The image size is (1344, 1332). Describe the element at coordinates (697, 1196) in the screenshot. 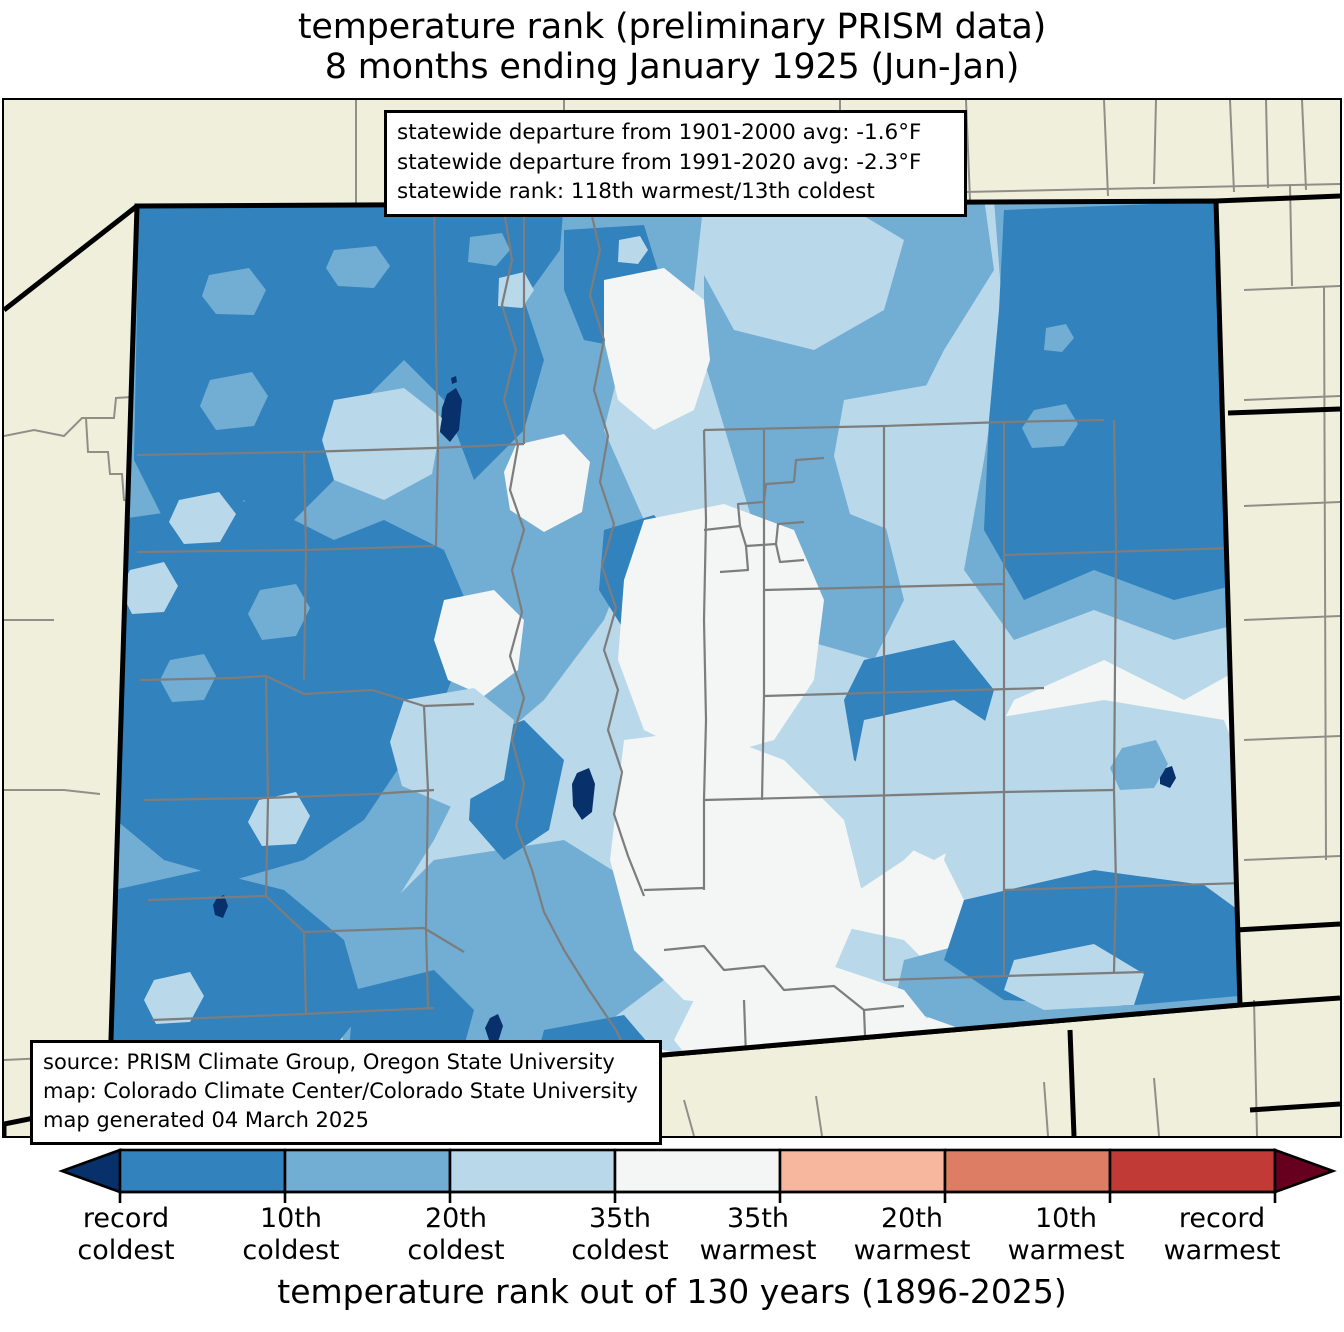

I see `colorbar-ticks` at that location.